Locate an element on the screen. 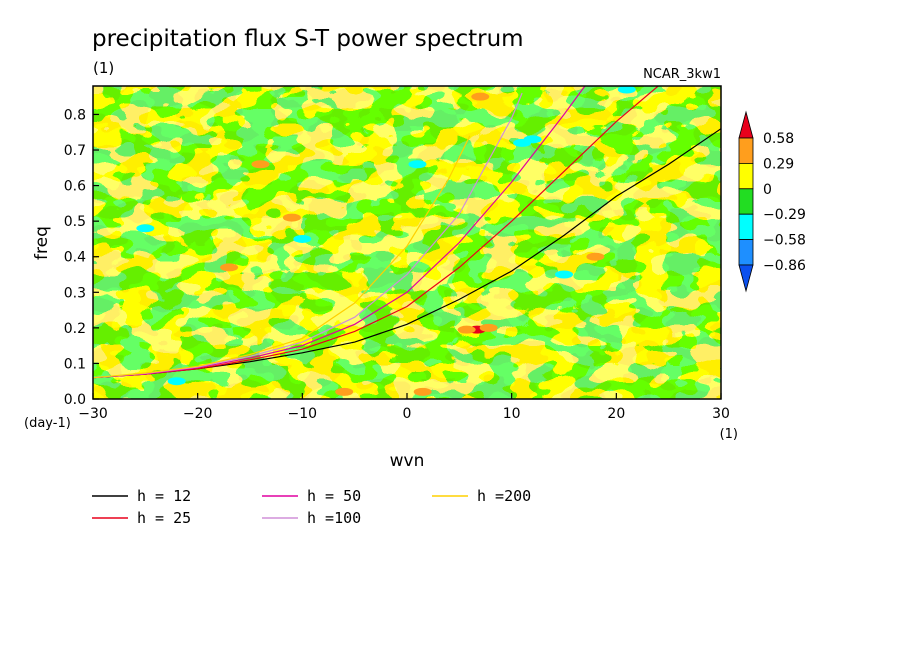 This screenshot has width=904, height=654. colorbar-label: −0.86 is located at coordinates (784, 266).